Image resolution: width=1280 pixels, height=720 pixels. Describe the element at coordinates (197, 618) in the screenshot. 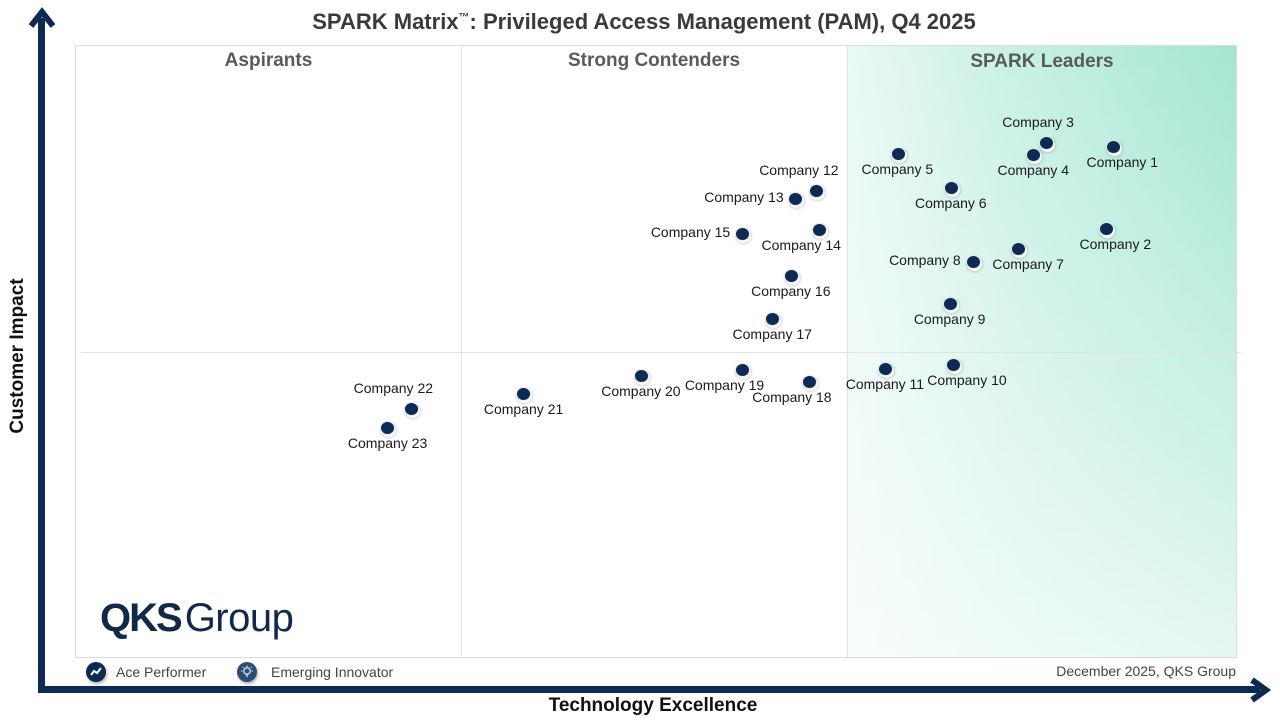

I see `qks-group-logo: QKS Group` at that location.